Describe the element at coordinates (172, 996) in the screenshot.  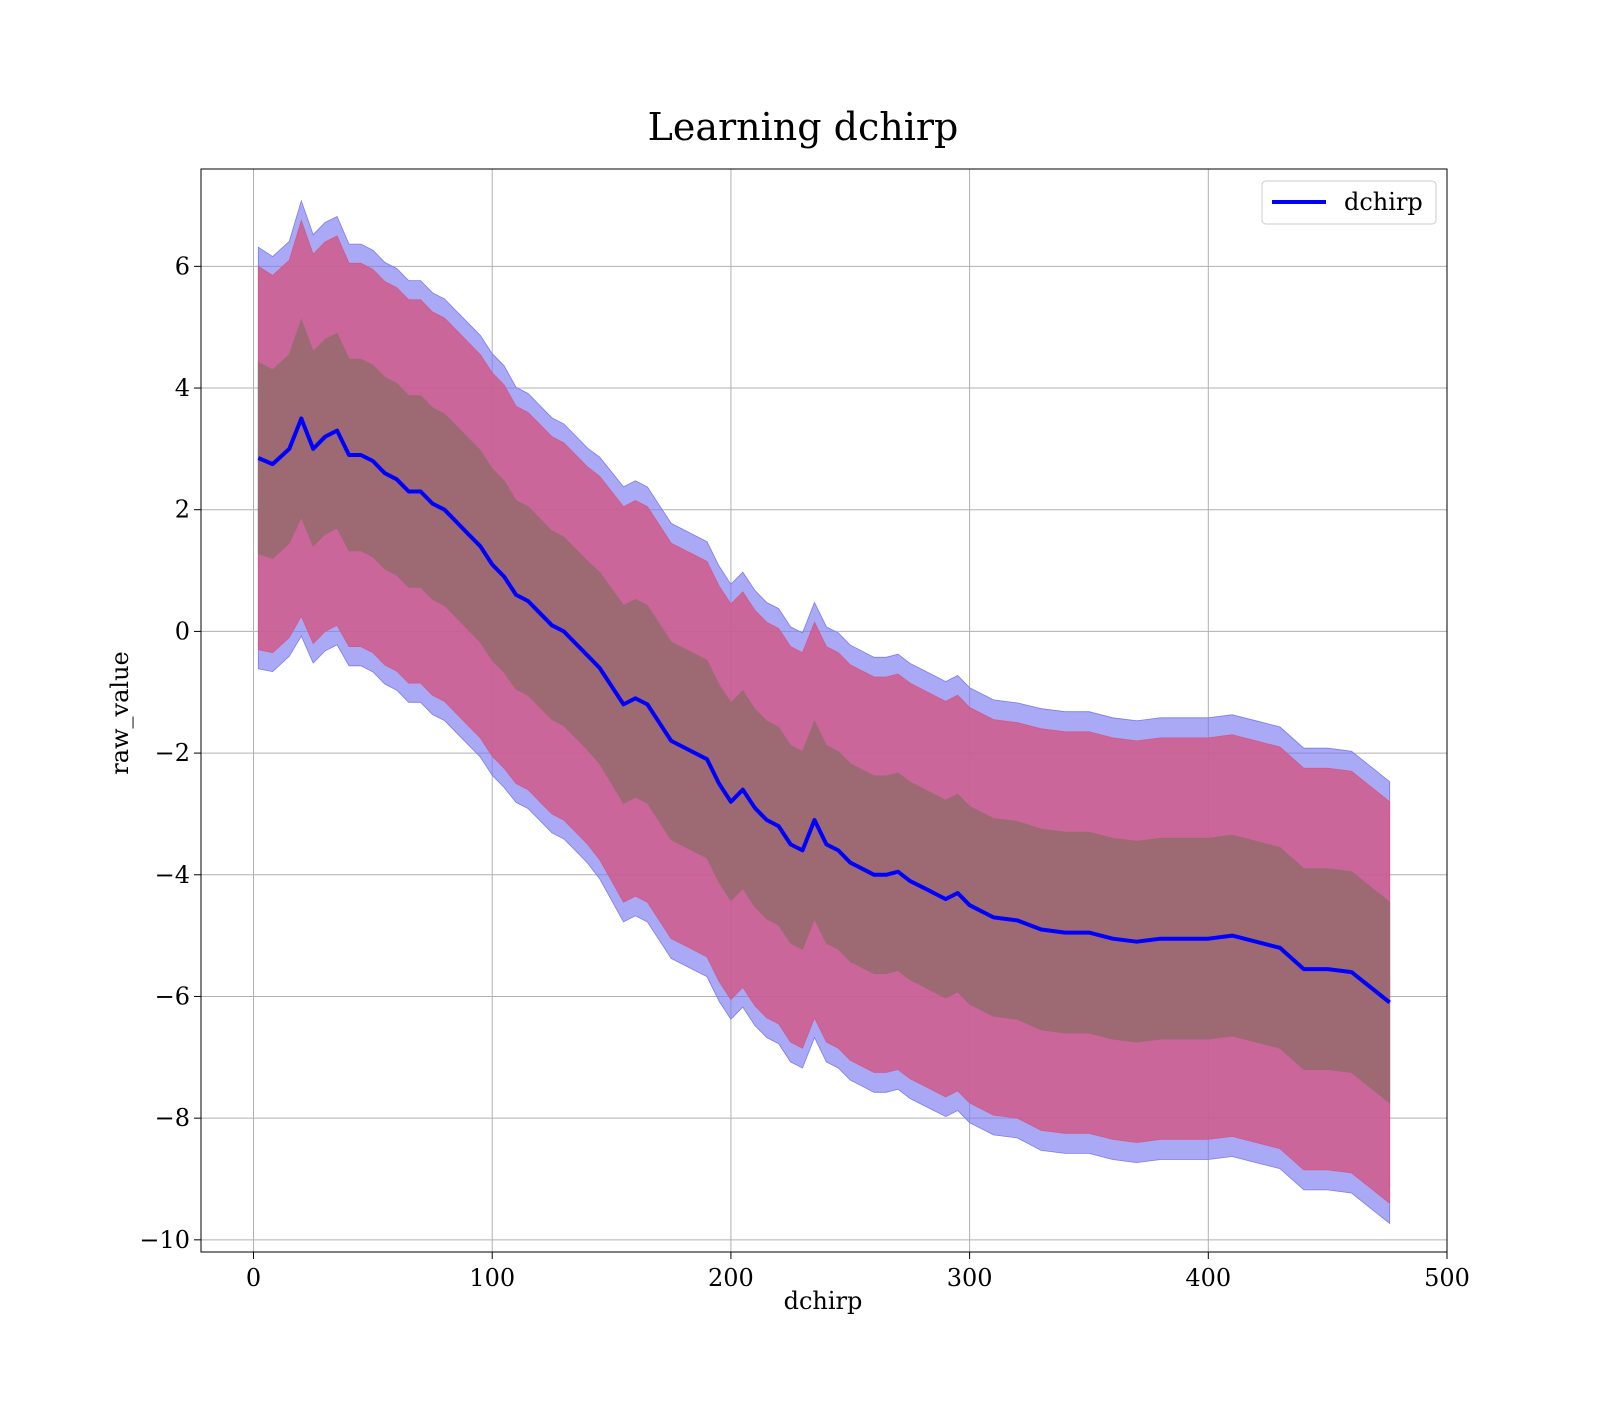
I see `y-tick-label: −6` at that location.